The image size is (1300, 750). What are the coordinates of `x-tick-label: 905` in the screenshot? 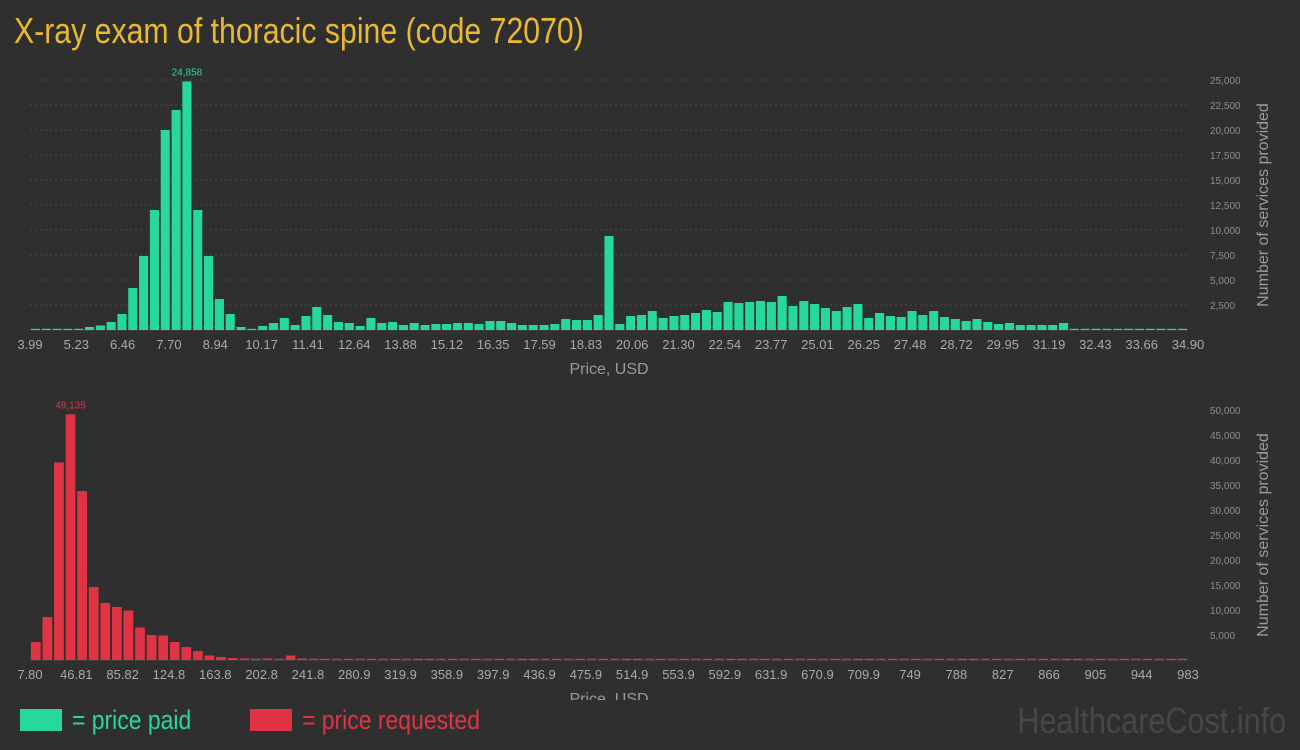 It's located at (1096, 674).